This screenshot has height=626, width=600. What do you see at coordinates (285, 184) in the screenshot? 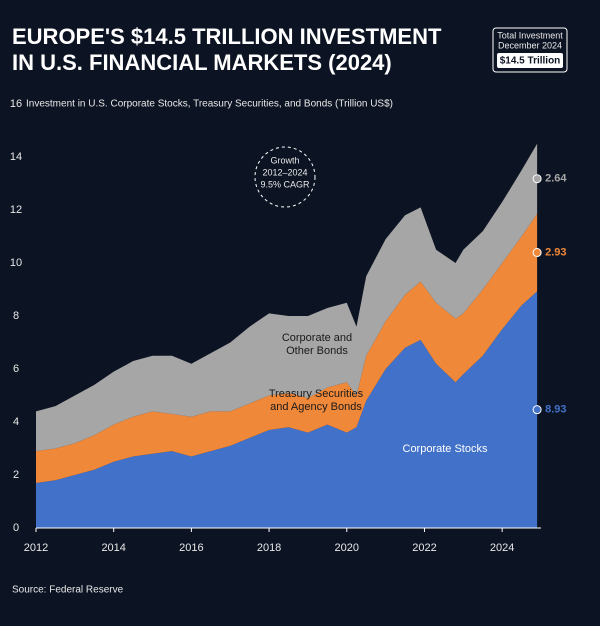
I see `annotation: 9.5% CAGR` at bounding box center [285, 184].